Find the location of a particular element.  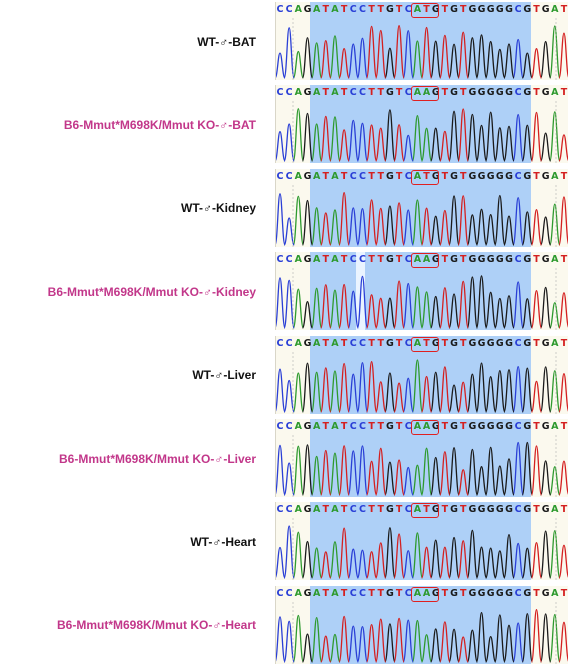

trace-c is located at coordinates (400, 138).